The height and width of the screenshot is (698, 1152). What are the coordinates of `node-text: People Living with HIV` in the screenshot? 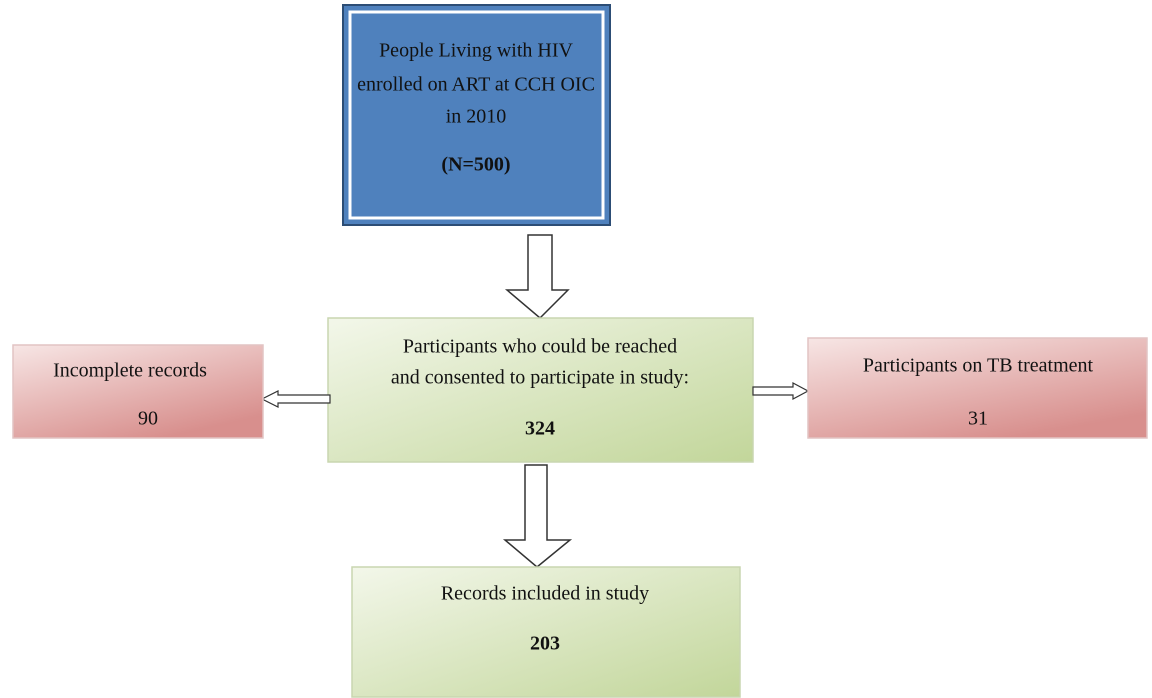 It's located at (476, 51).